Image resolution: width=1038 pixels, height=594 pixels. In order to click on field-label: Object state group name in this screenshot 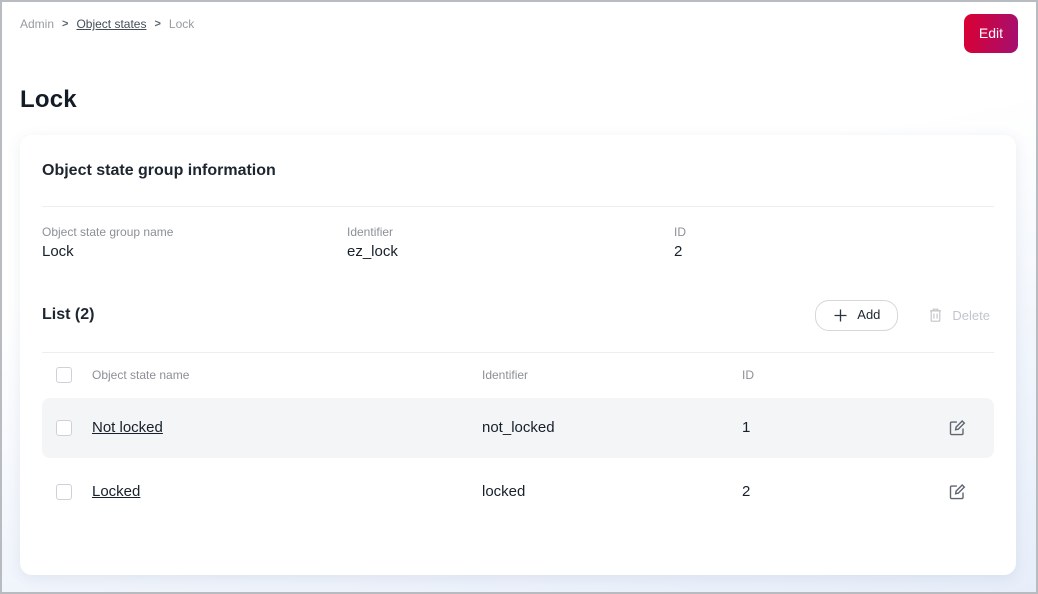, I will do `click(108, 232)`.